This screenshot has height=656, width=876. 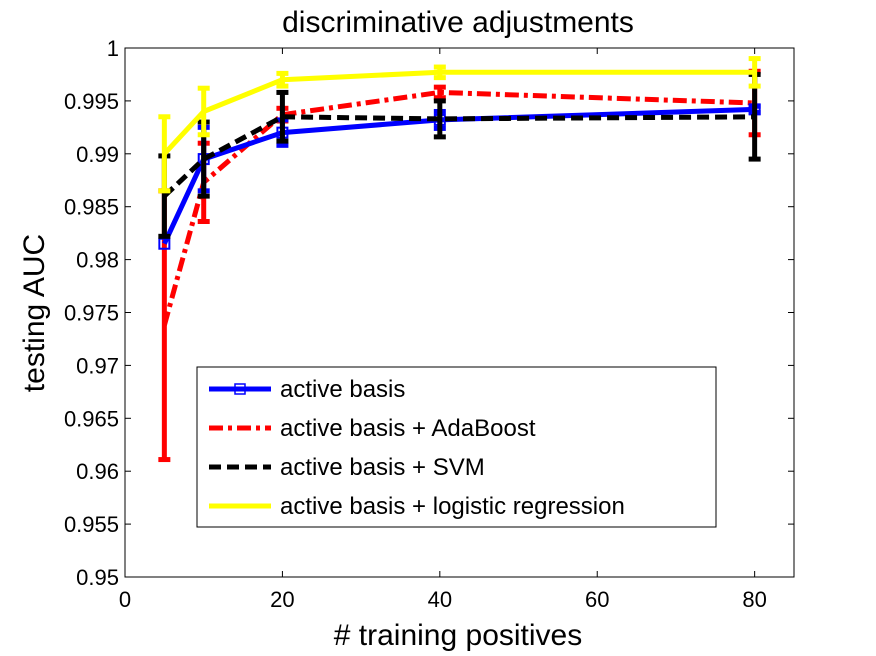 I want to click on legend-box, so click(x=456, y=447).